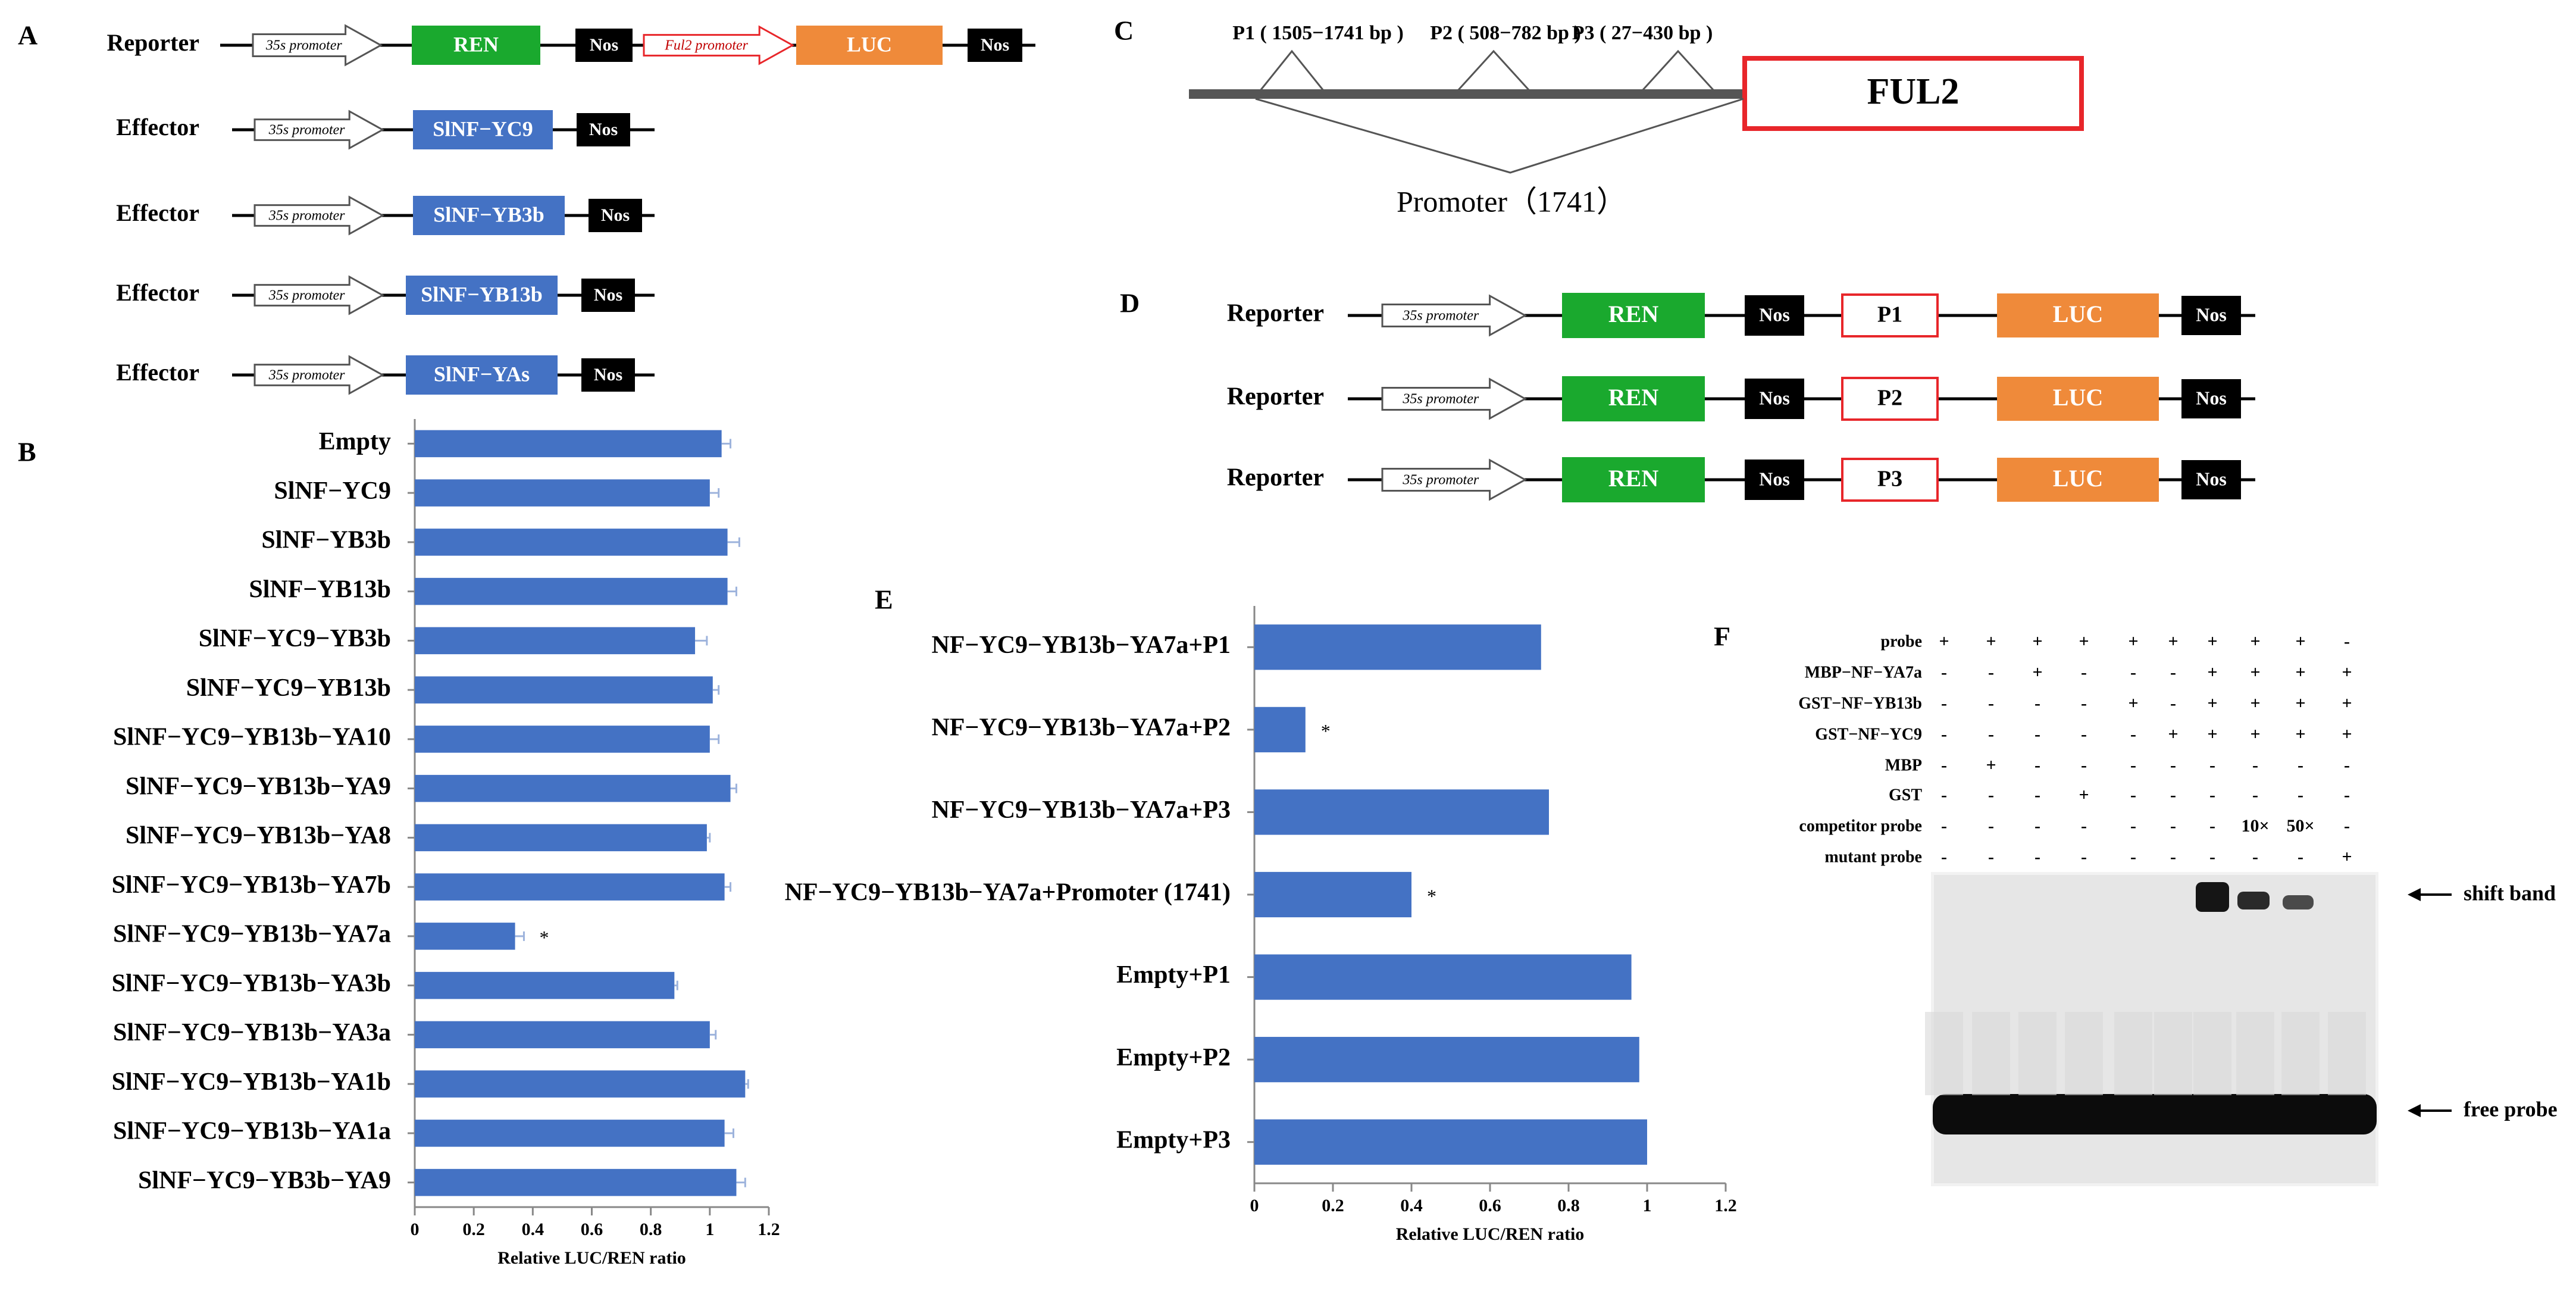  Describe the element at coordinates (1411, 1206) in the screenshot. I see `x-tick-label: 0.4` at that location.